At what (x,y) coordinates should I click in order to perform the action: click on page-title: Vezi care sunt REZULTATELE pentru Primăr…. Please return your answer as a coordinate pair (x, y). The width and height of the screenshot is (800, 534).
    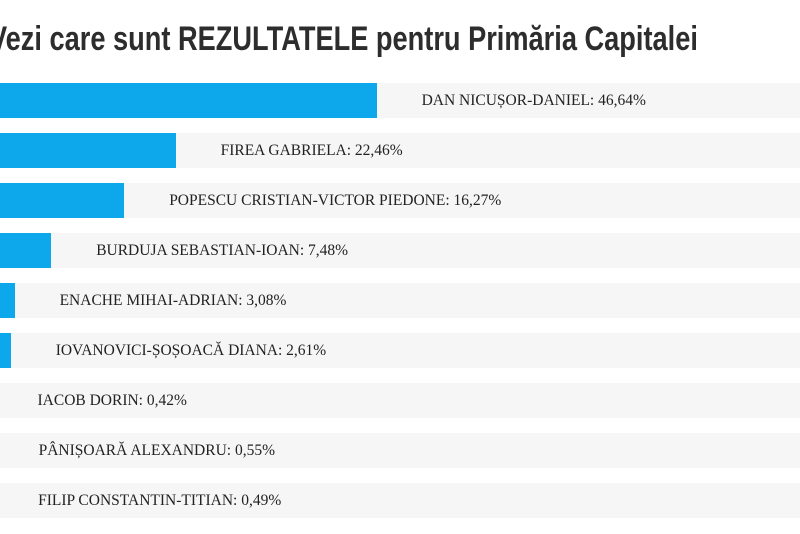
    Looking at the image, I should click on (349, 39).